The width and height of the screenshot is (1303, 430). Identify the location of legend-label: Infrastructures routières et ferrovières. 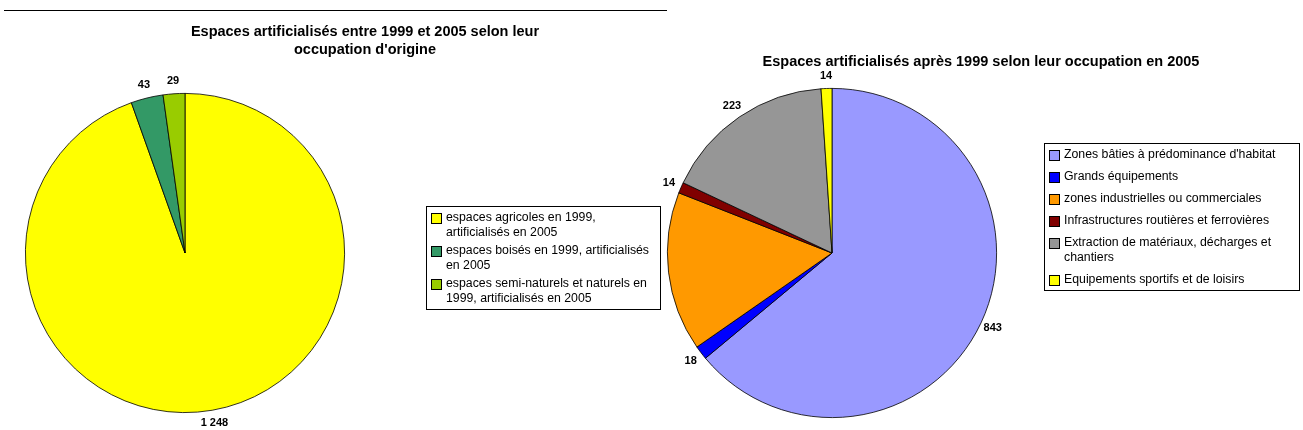
(1167, 220).